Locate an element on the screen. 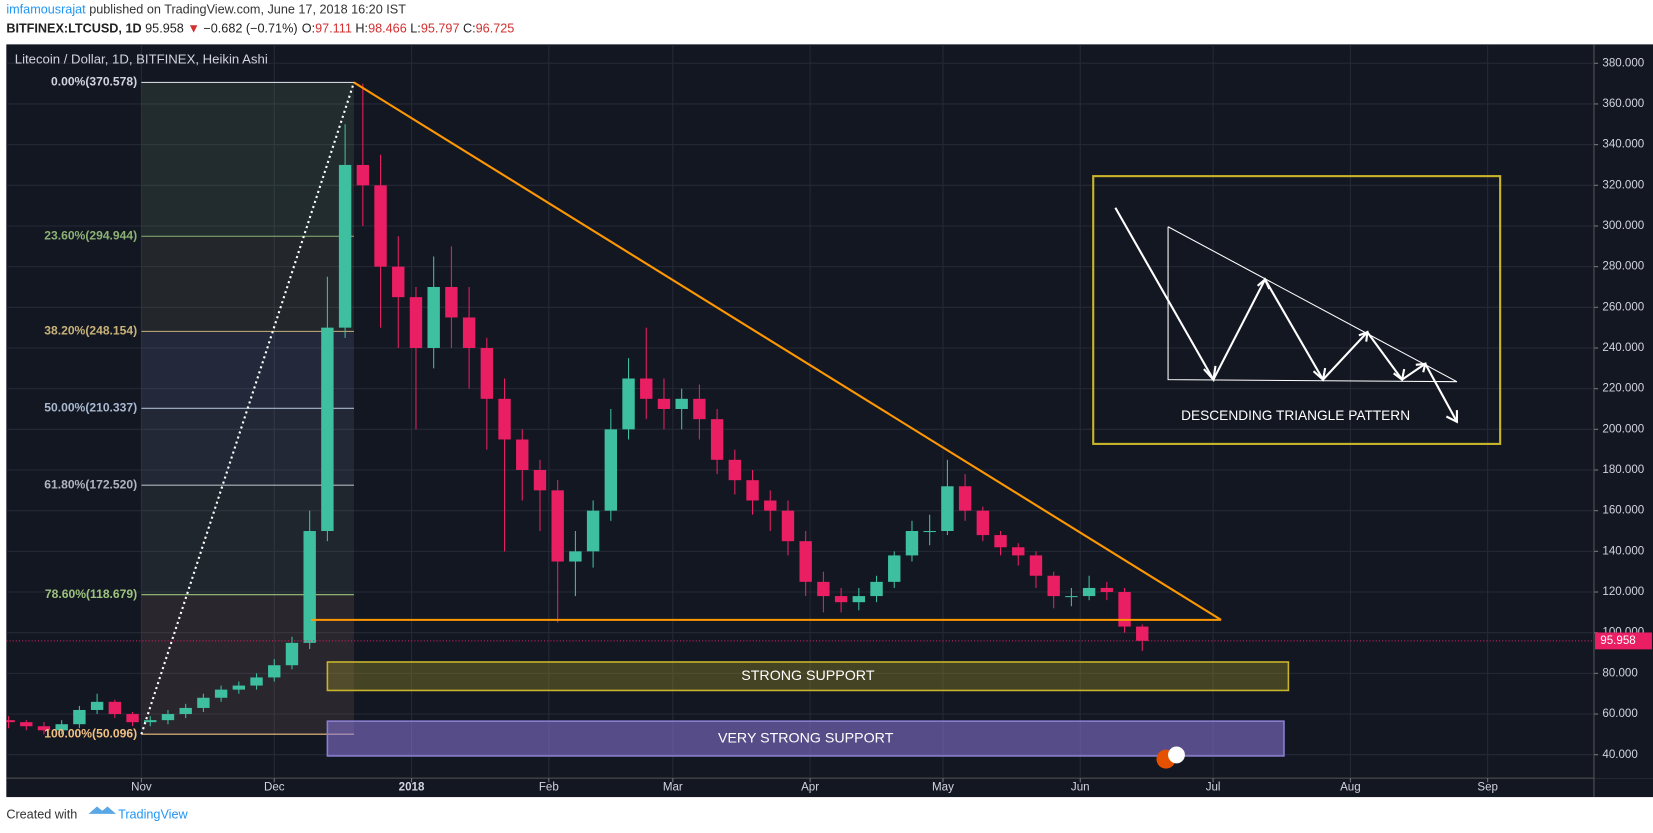 Image resolution: width=1653 pixels, height=833 pixels. pattern-box is located at coordinates (1297, 310).